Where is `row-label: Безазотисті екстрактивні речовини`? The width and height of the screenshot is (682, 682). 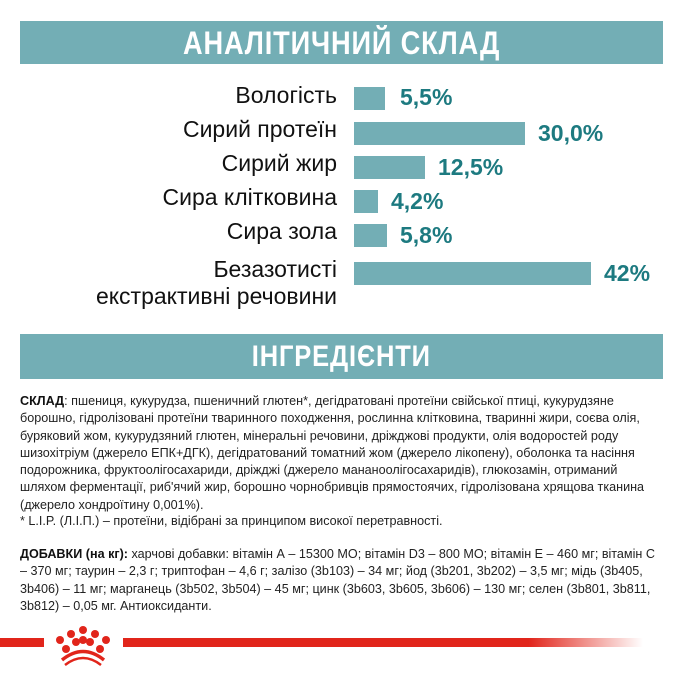 row-label: Безазотисті екстрактивні речовини is located at coordinates (216, 283).